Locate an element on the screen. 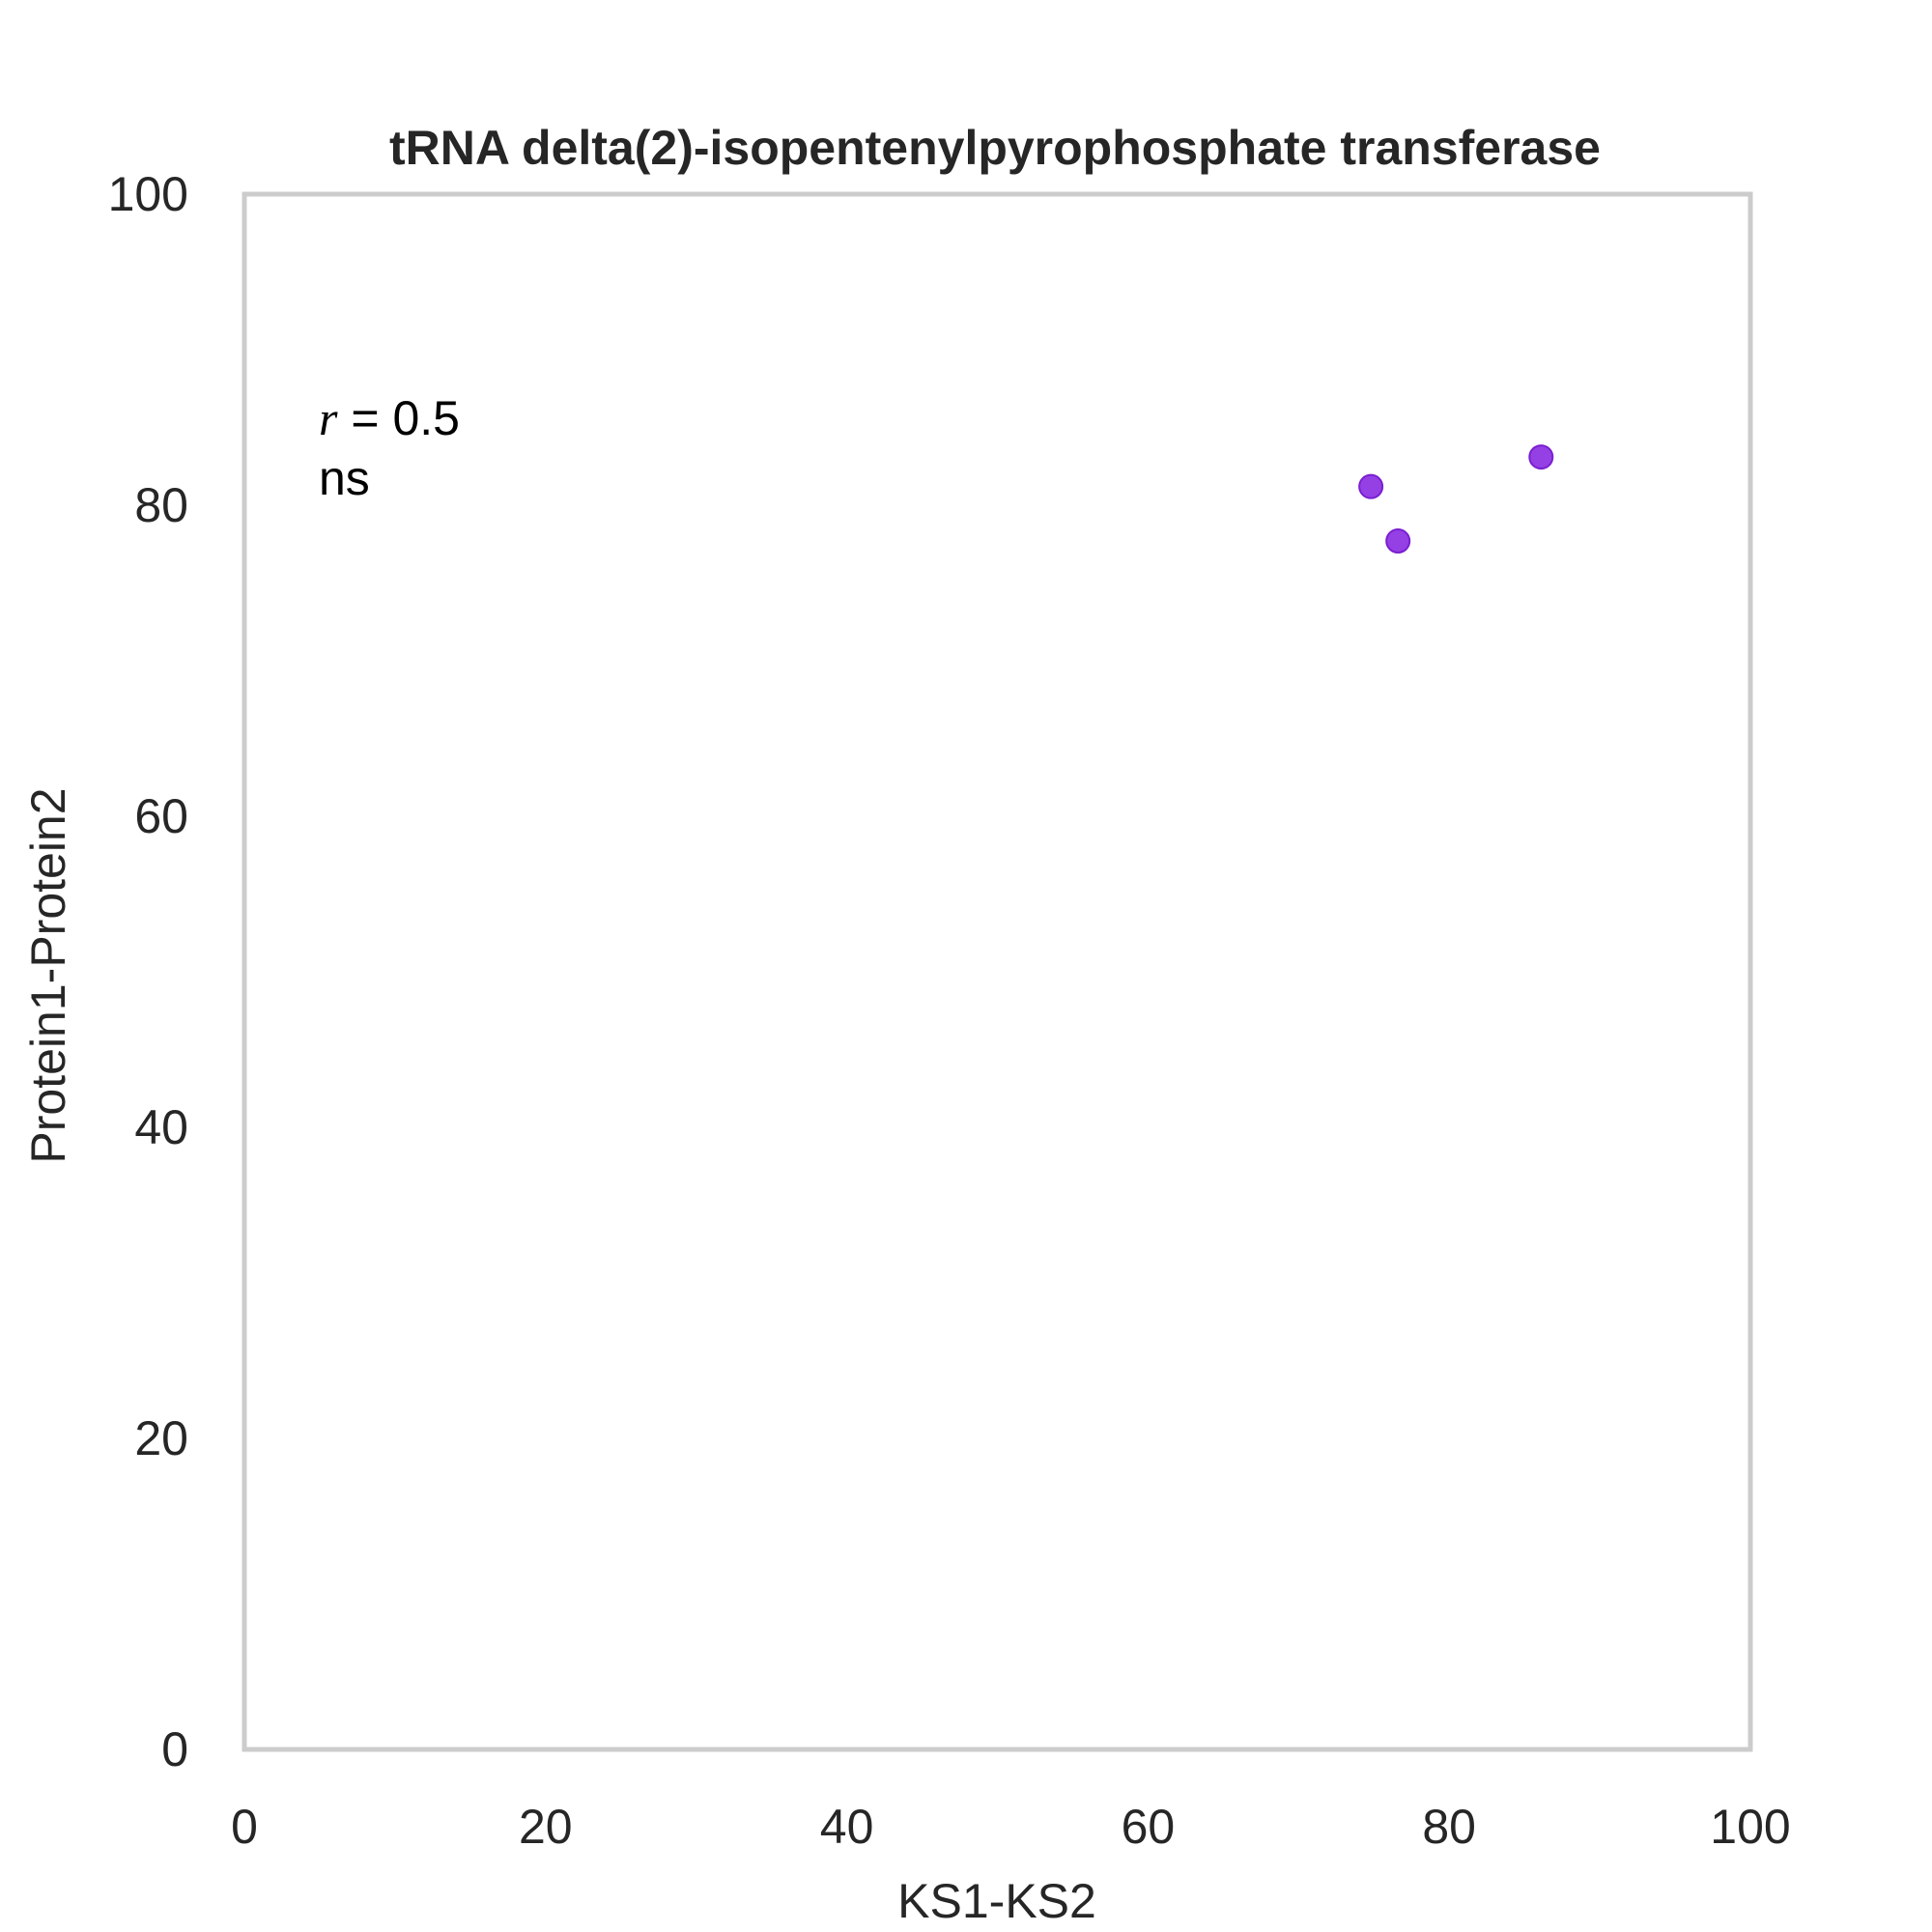 Image resolution: width=1932 pixels, height=1932 pixels. r-value: = 0.5 is located at coordinates (398, 418).